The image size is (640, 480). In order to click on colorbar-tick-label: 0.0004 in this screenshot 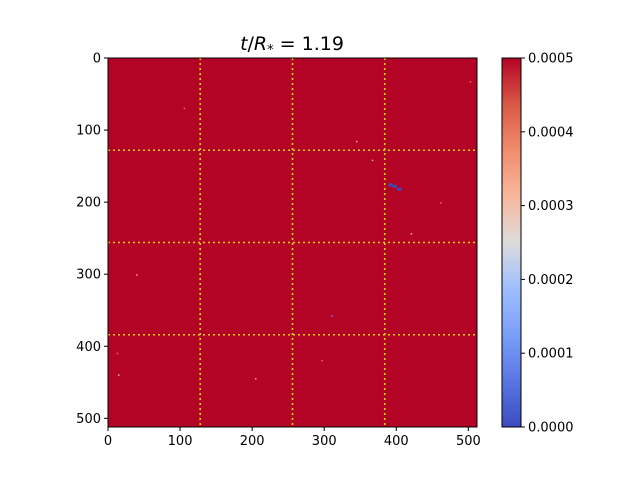, I will do `click(551, 132)`.